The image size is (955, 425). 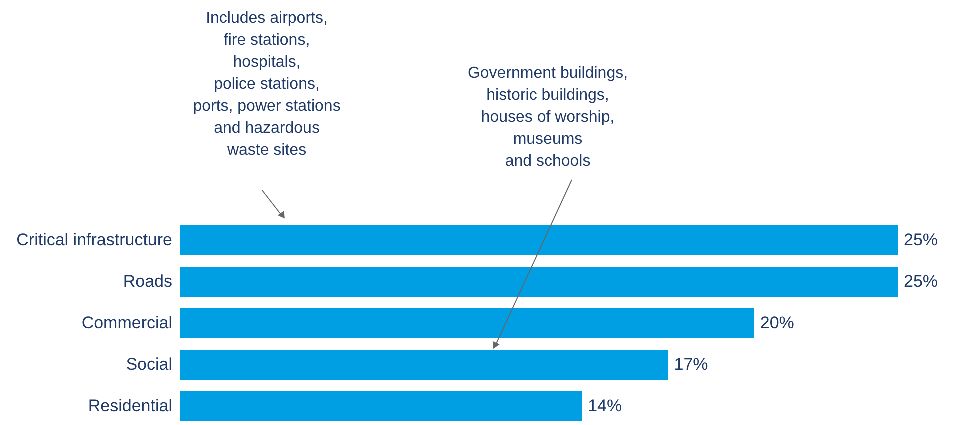 What do you see at coordinates (130, 406) in the screenshot?
I see `y-tick-label: Residential` at bounding box center [130, 406].